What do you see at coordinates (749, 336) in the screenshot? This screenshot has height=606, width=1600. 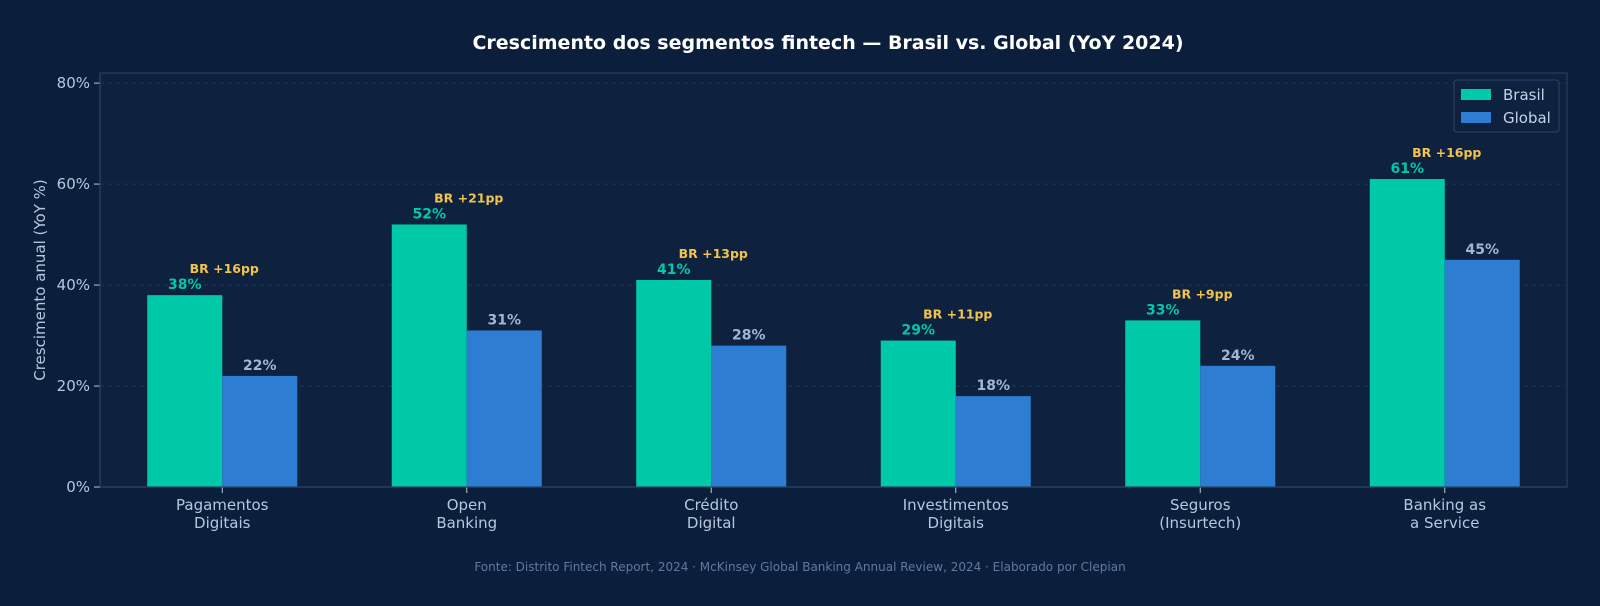 I see `value-label-global: 28%` at bounding box center [749, 336].